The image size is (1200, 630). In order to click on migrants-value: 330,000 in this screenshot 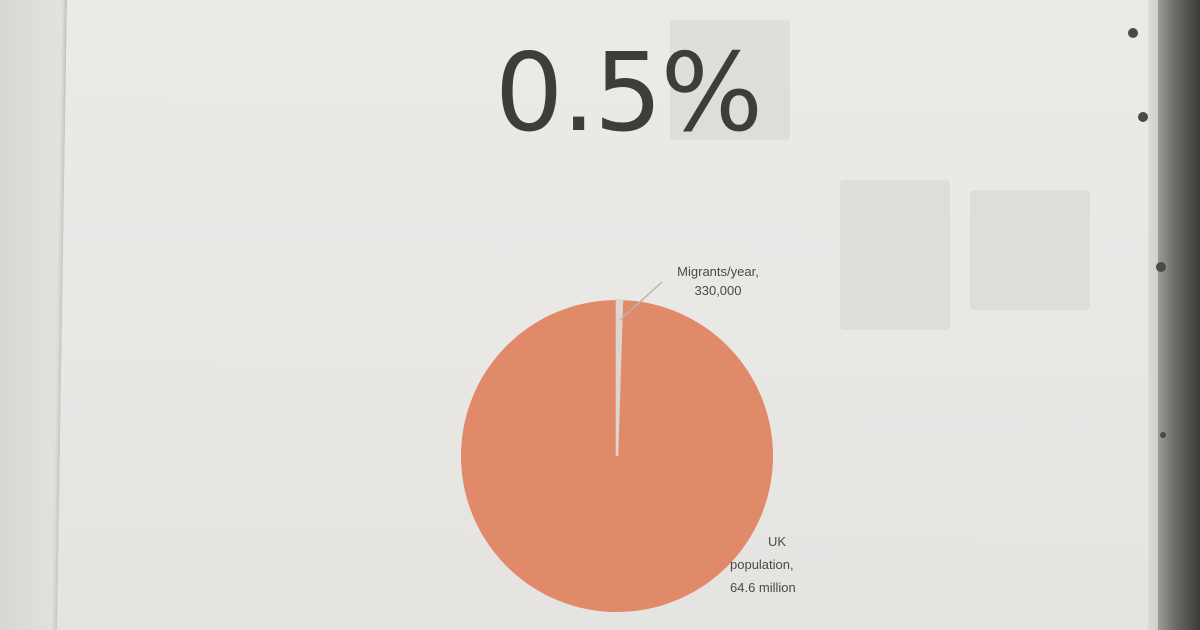, I will do `click(718, 290)`.